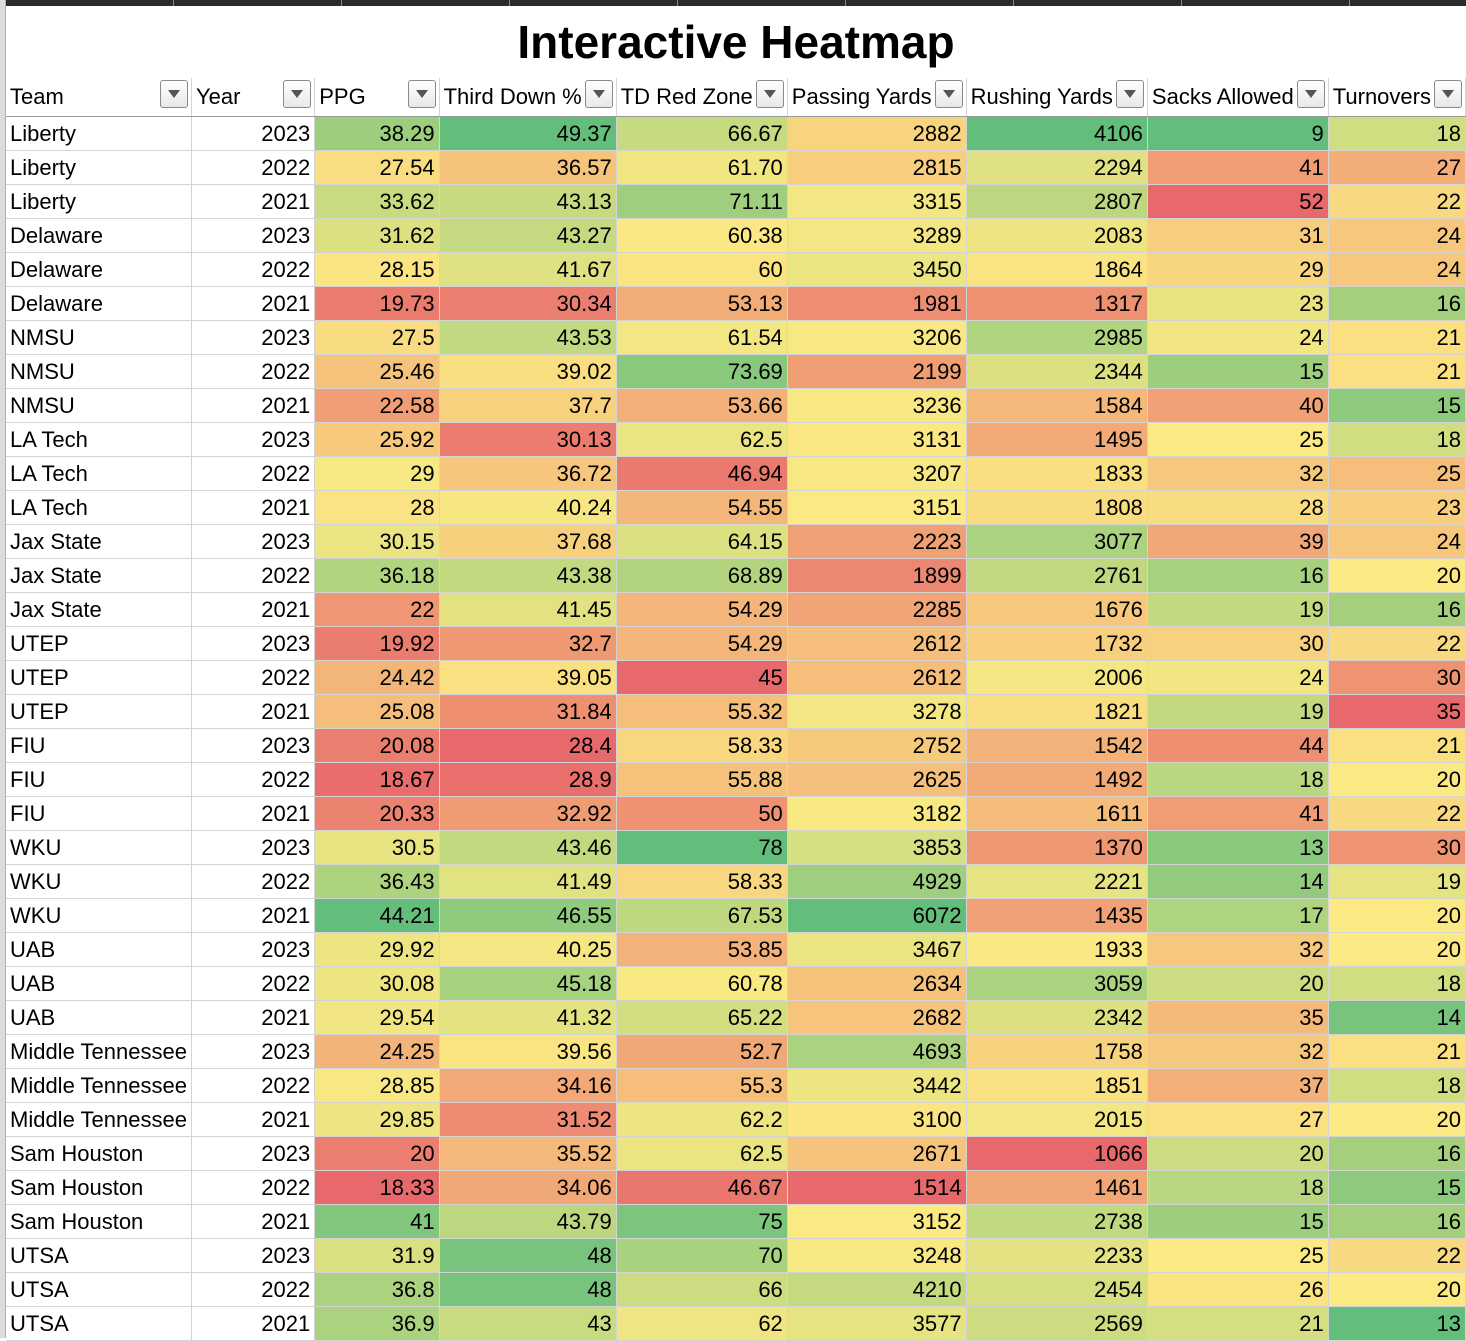 The width and height of the screenshot is (1466, 1341). I want to click on cell-rushing_yards: 1461, so click(1057, 1187).